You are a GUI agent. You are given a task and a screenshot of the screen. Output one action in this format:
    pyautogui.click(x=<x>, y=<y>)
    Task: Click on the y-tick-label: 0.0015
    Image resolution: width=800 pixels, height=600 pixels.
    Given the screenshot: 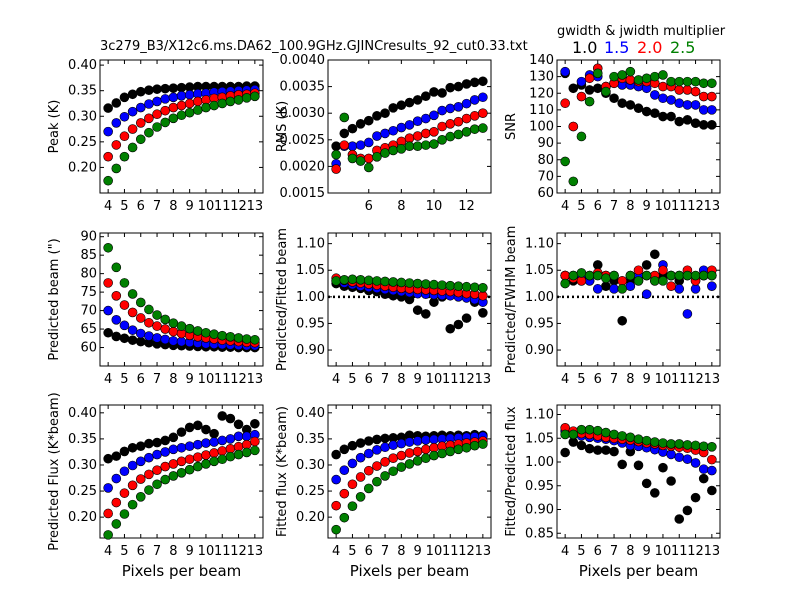 What is the action you would take?
    pyautogui.click(x=303, y=193)
    